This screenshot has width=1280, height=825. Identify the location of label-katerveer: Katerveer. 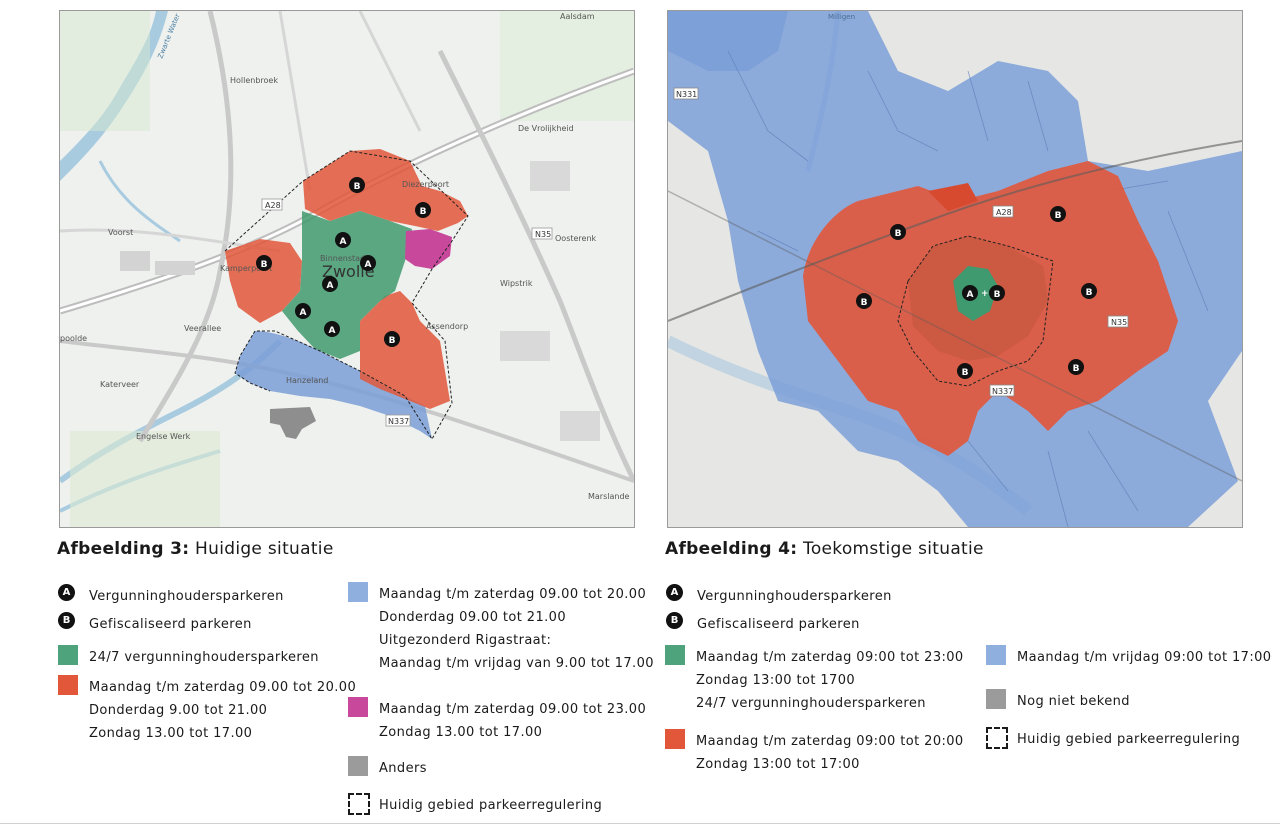
(120, 384).